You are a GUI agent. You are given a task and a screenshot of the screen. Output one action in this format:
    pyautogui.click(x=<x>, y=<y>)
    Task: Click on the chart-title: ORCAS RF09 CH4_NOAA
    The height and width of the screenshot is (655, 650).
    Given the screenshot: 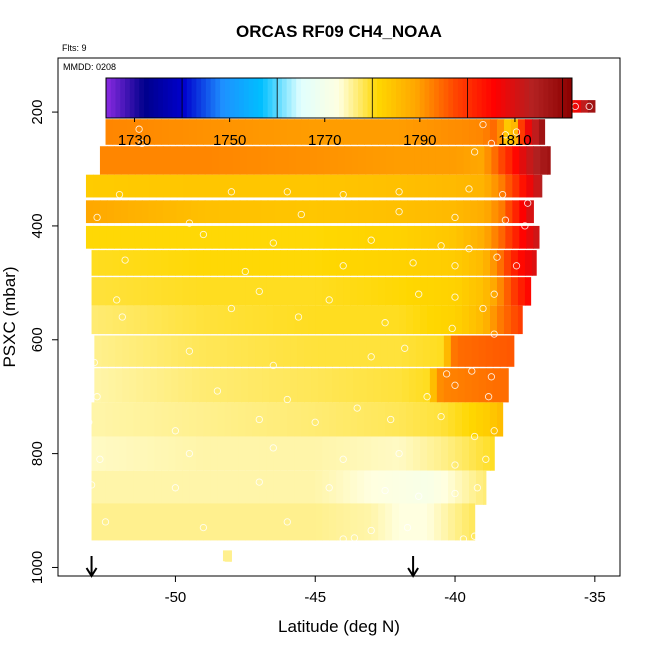 What is the action you would take?
    pyautogui.click(x=339, y=31)
    